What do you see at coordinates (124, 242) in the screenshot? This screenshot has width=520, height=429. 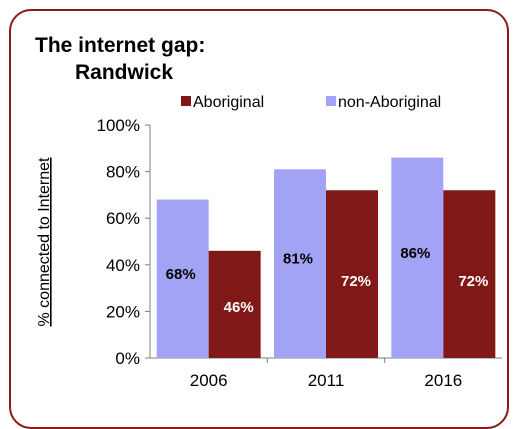 I see `y-axis: 0% 20% 40% 60% 80% 100%` at bounding box center [124, 242].